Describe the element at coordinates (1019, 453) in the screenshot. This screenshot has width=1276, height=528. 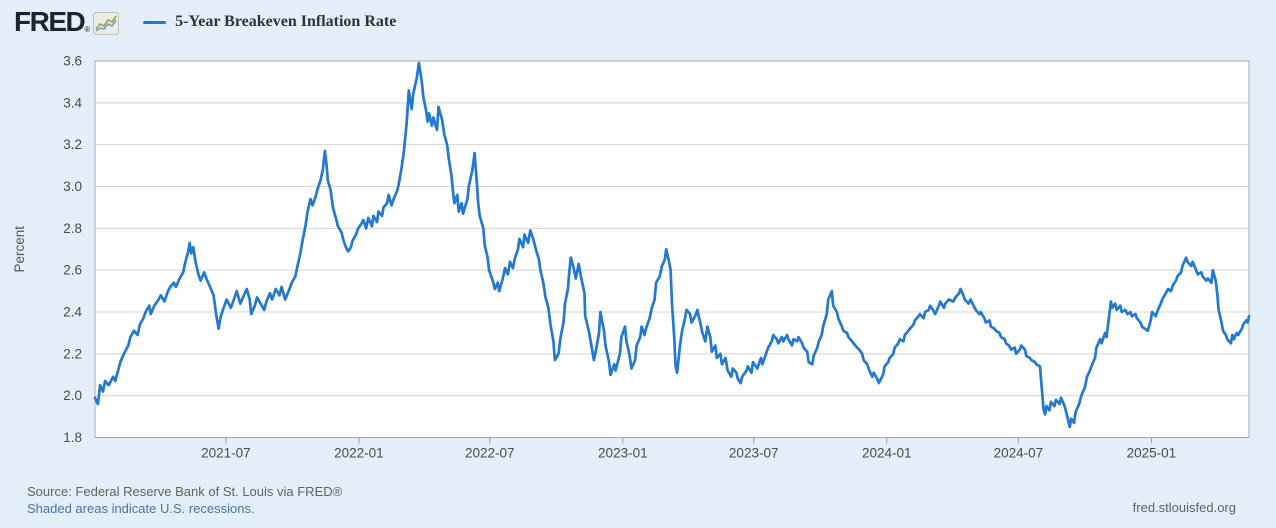
I see `x-tick-label: 2024-07` at that location.